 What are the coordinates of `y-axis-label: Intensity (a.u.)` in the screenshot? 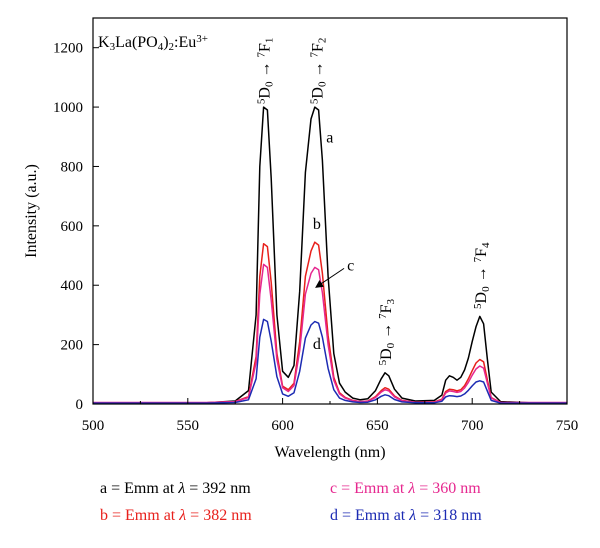 It's located at (31, 211).